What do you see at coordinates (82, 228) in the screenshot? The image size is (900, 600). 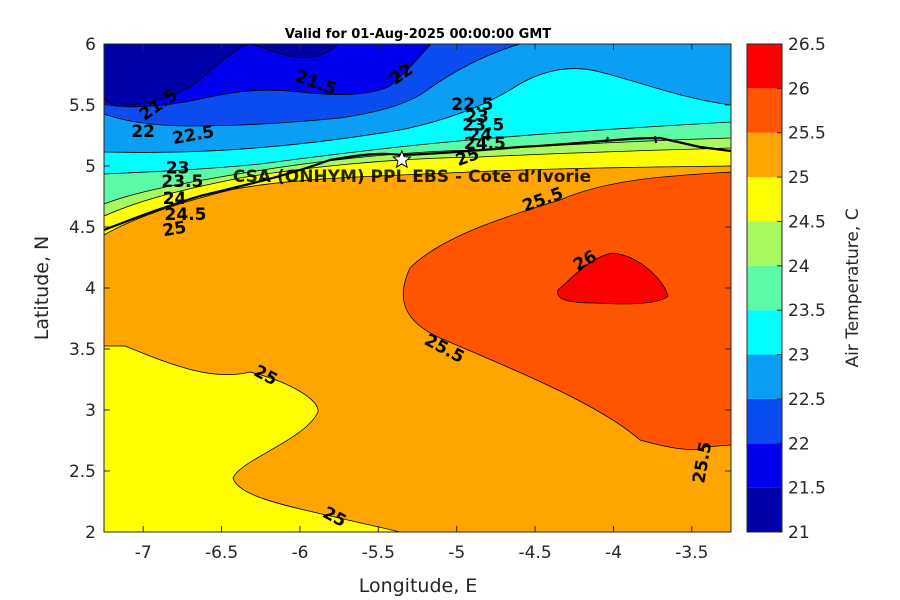 I see `y-tick-label: 4.5` at bounding box center [82, 228].